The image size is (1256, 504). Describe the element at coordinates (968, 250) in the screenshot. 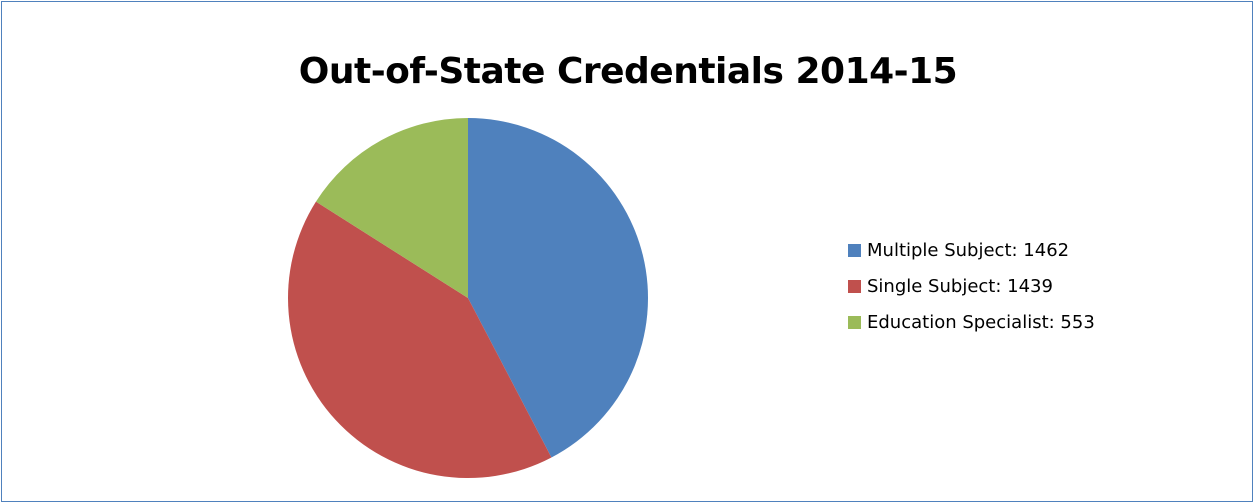

I see `legend-label: Multiple Subject: 1462` at that location.